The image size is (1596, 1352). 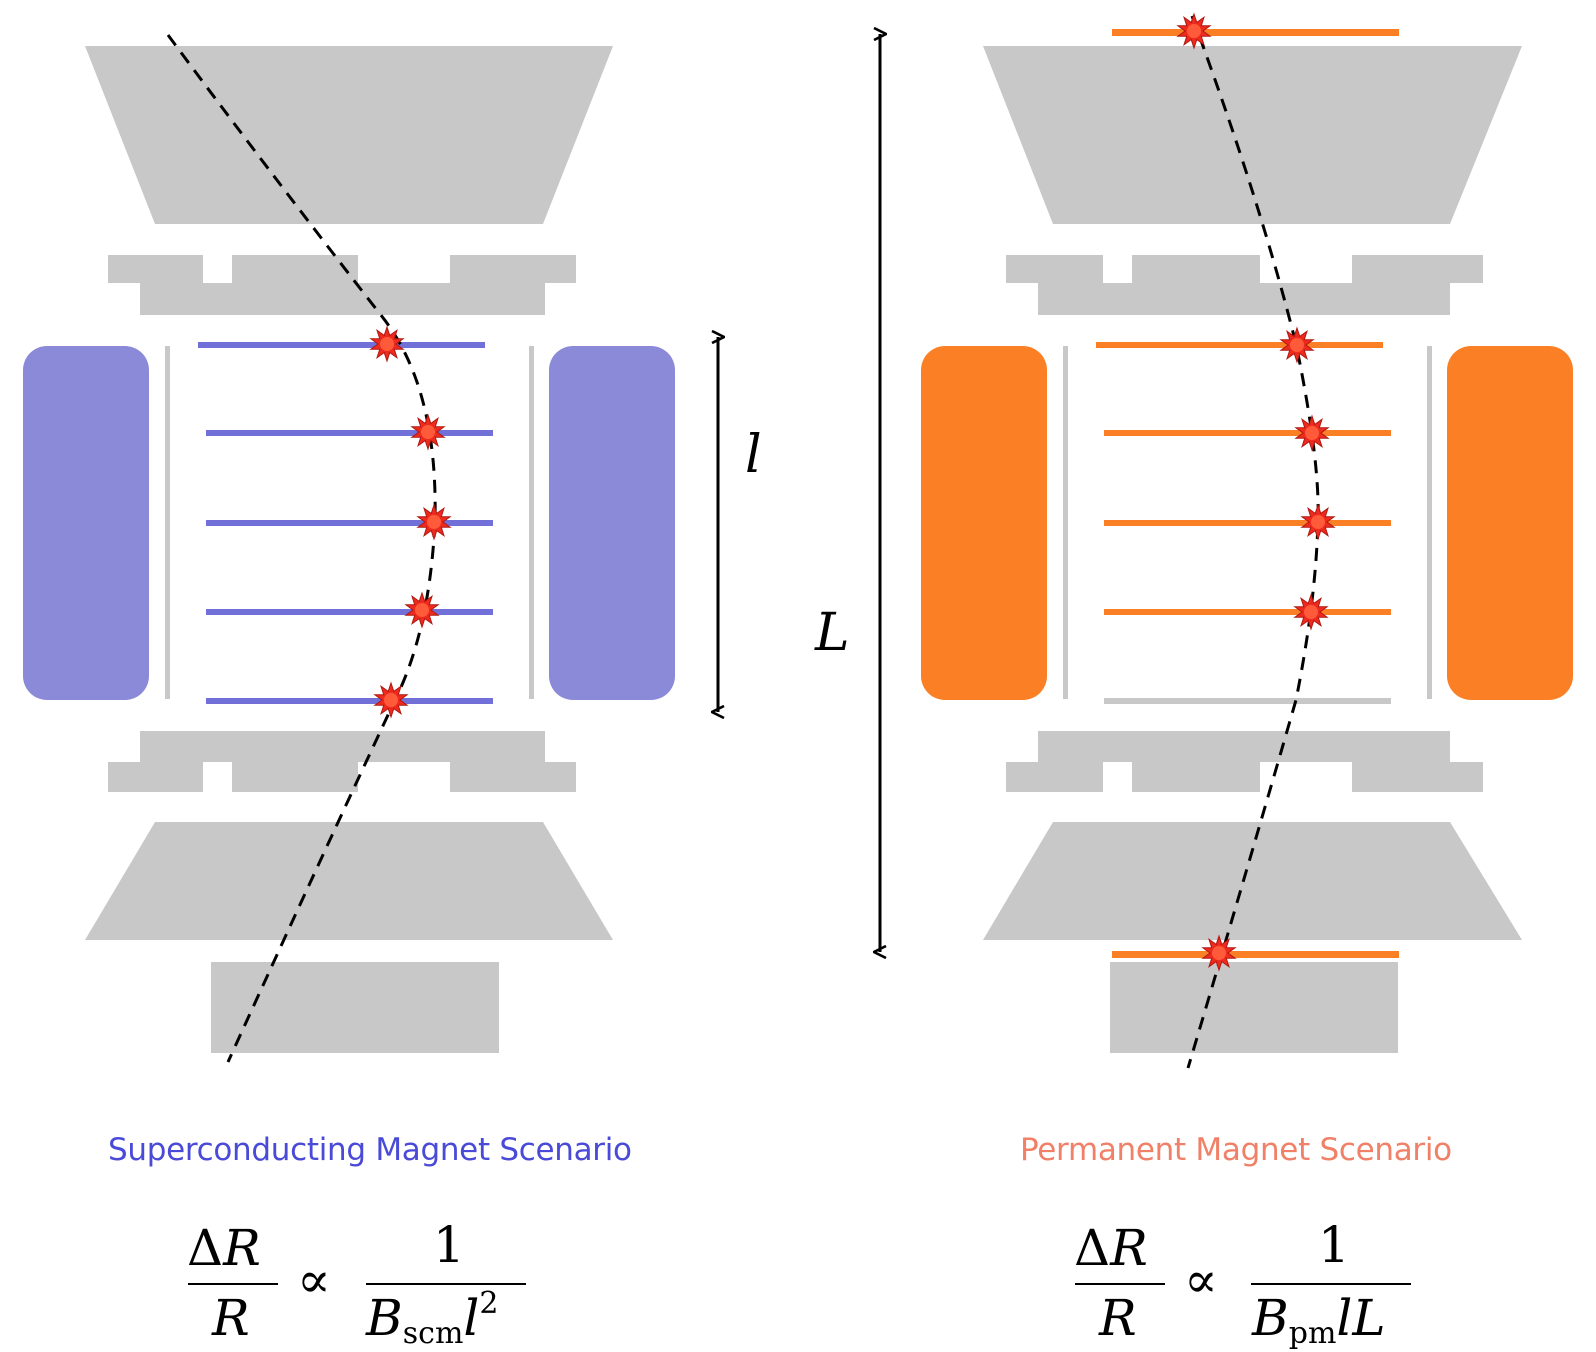 I want to click on right-scenario-caption: Permanent Magnet Scenario, so click(x=1236, y=1150).